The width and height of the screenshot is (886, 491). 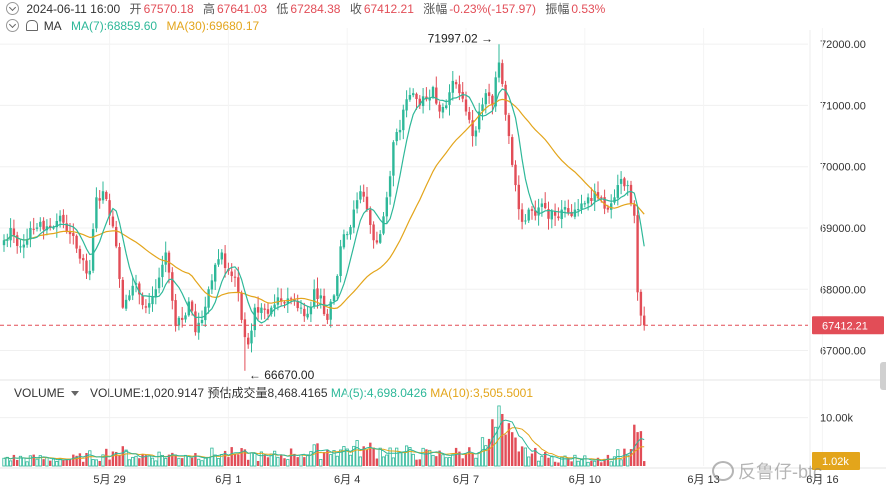 I want to click on bell-icon, so click(x=32, y=25).